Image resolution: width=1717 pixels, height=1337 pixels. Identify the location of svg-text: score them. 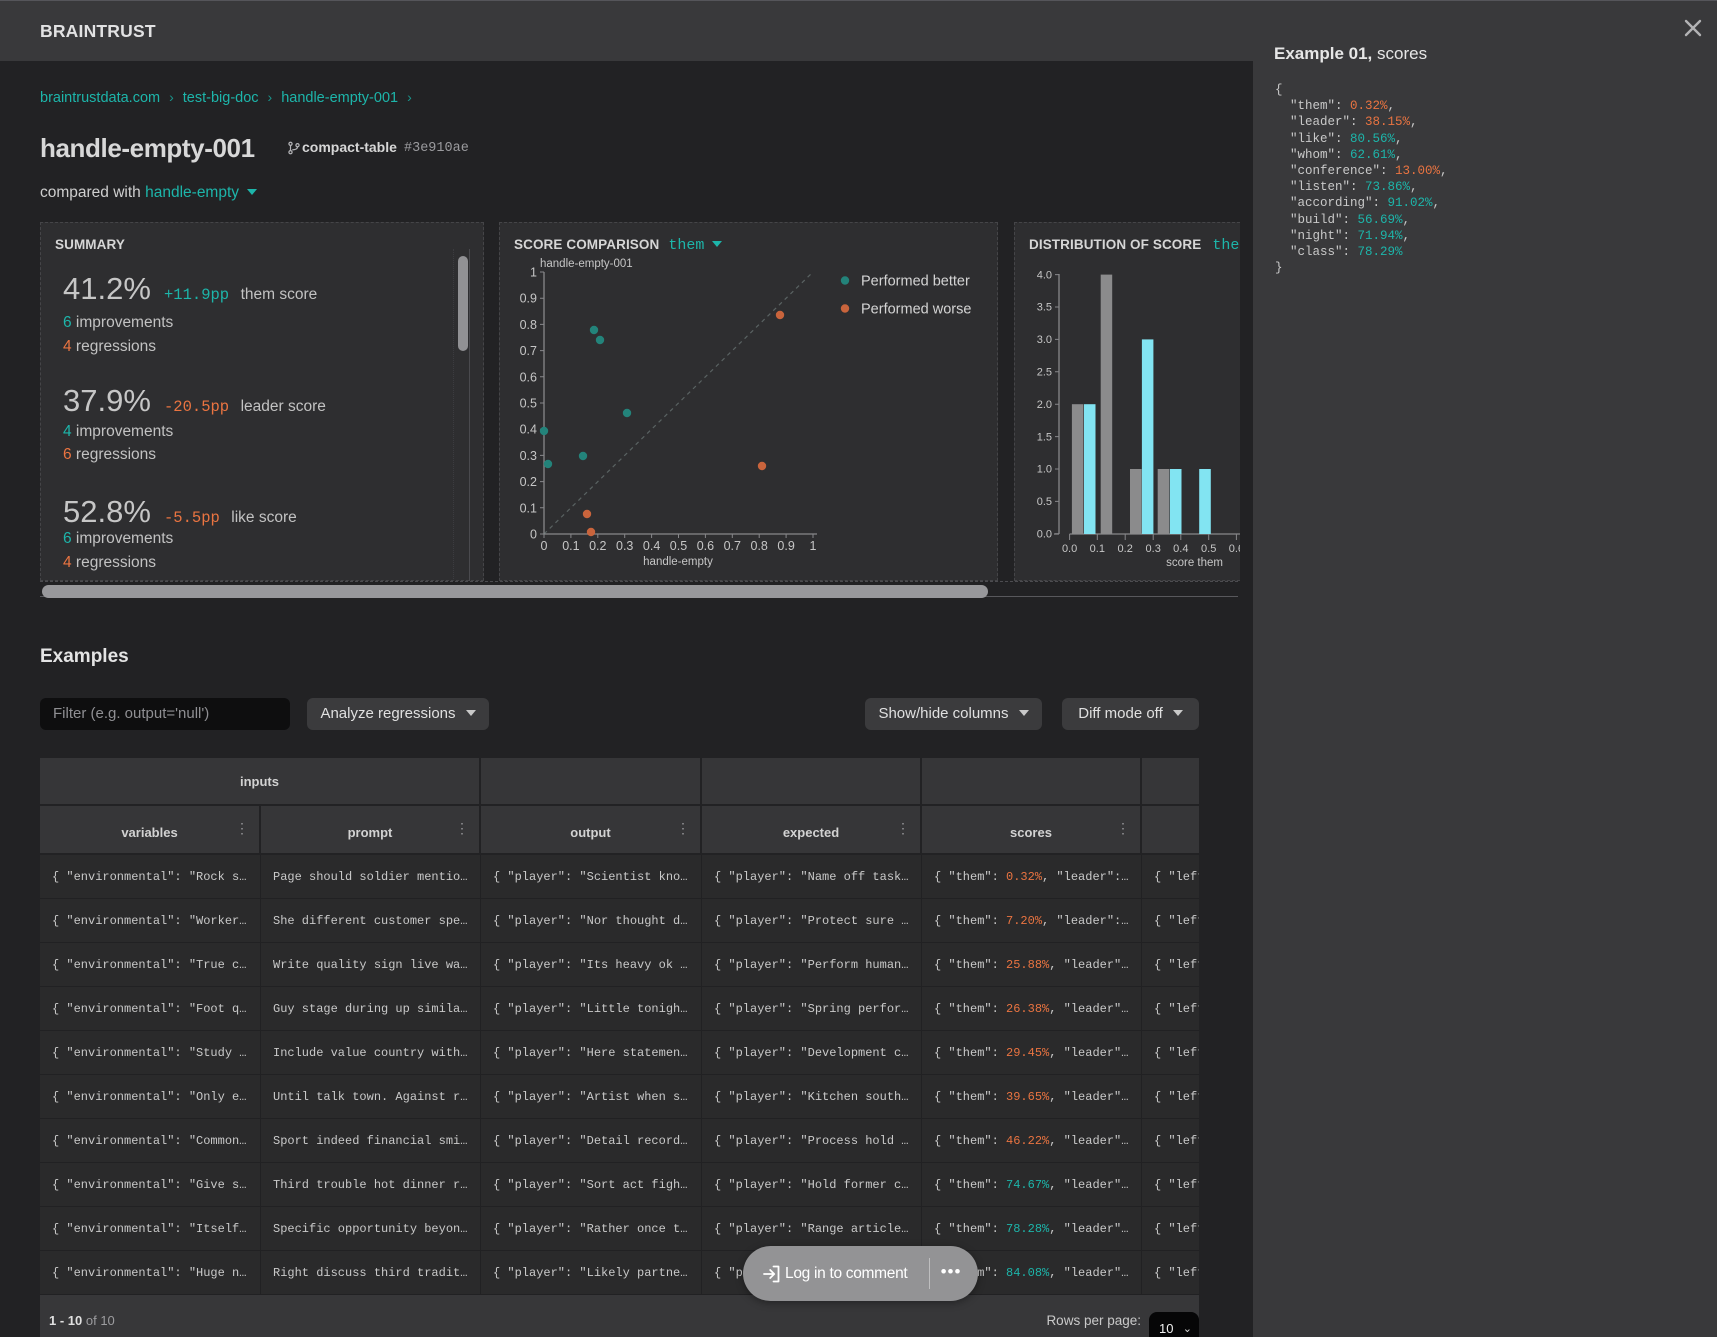
(1194, 563).